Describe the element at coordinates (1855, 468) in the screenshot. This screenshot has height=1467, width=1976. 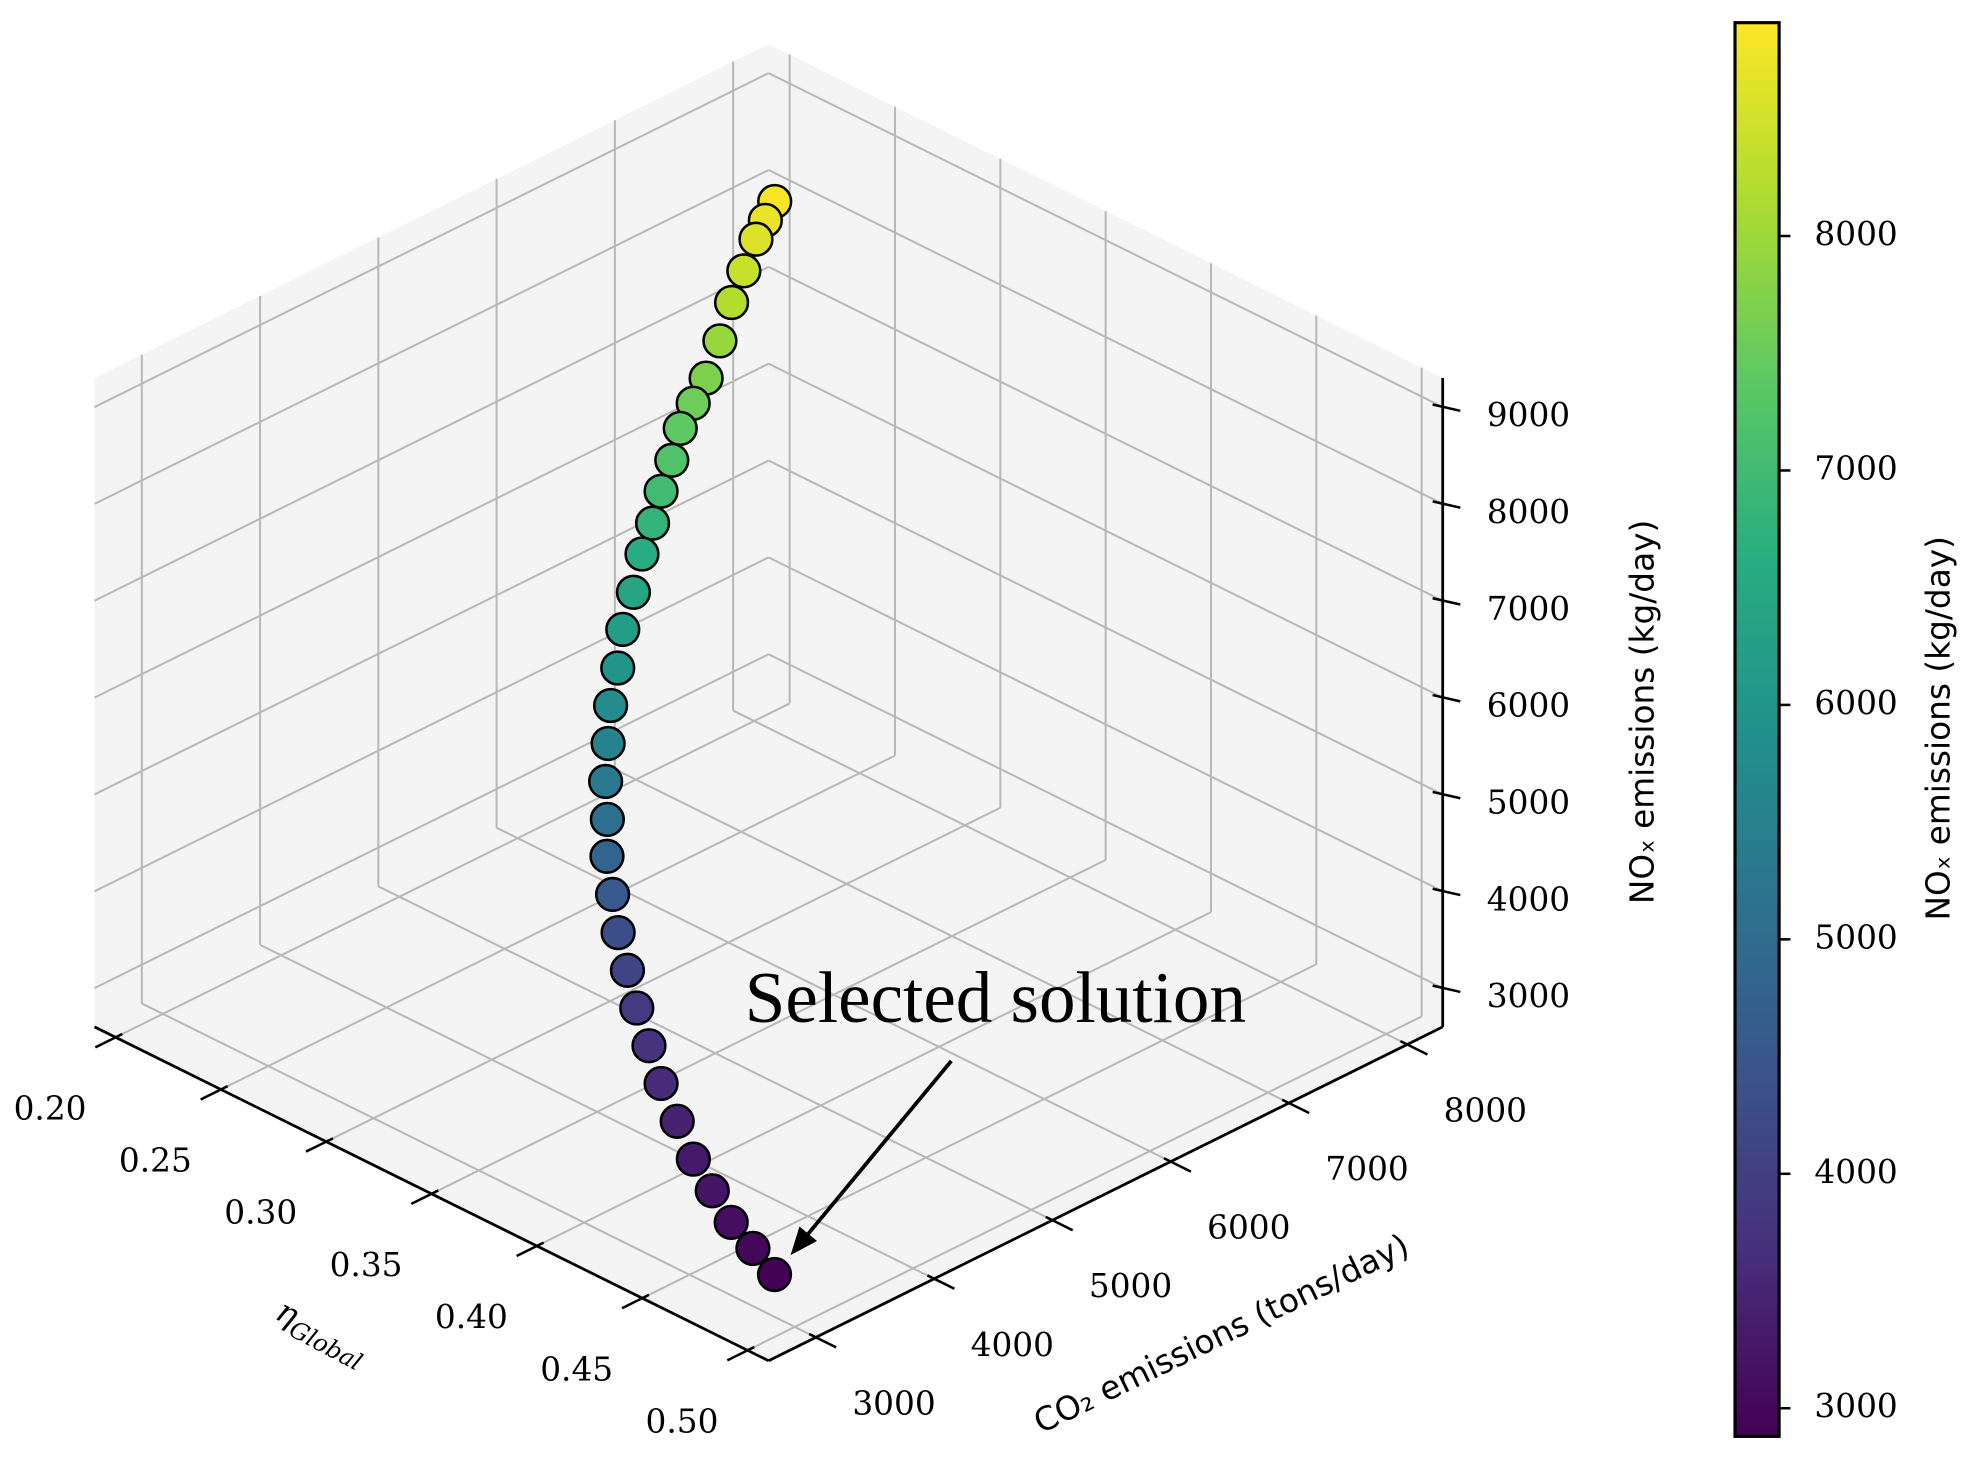
I see `colorbar-tick-label: 7000` at that location.